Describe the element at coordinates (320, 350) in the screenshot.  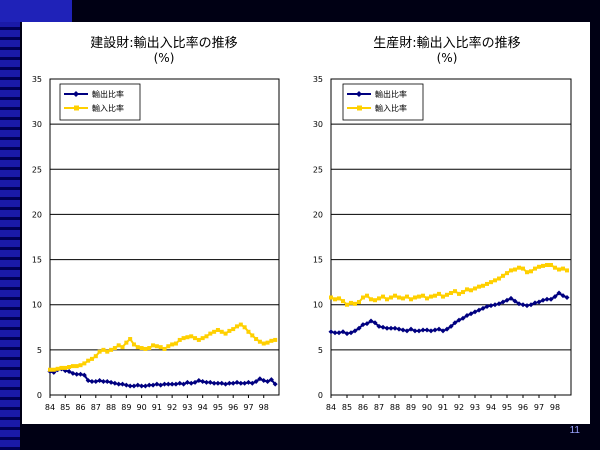
I see `y-tick-label: 5` at that location.